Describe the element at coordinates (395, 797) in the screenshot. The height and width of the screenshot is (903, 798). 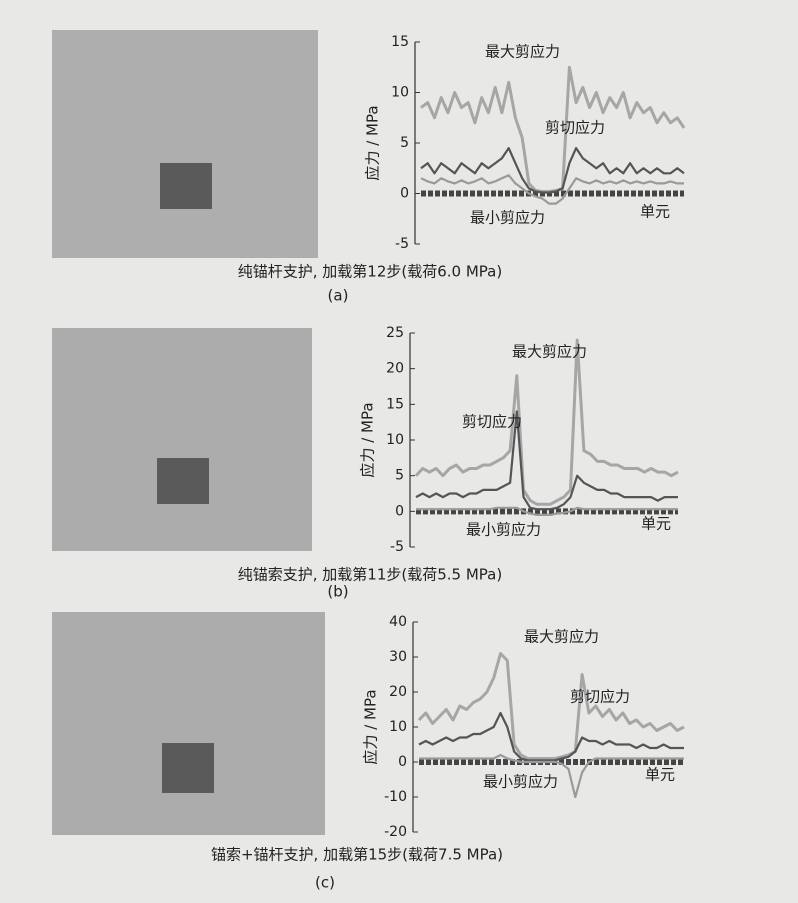
I see `y-tick-label: -10` at that location.